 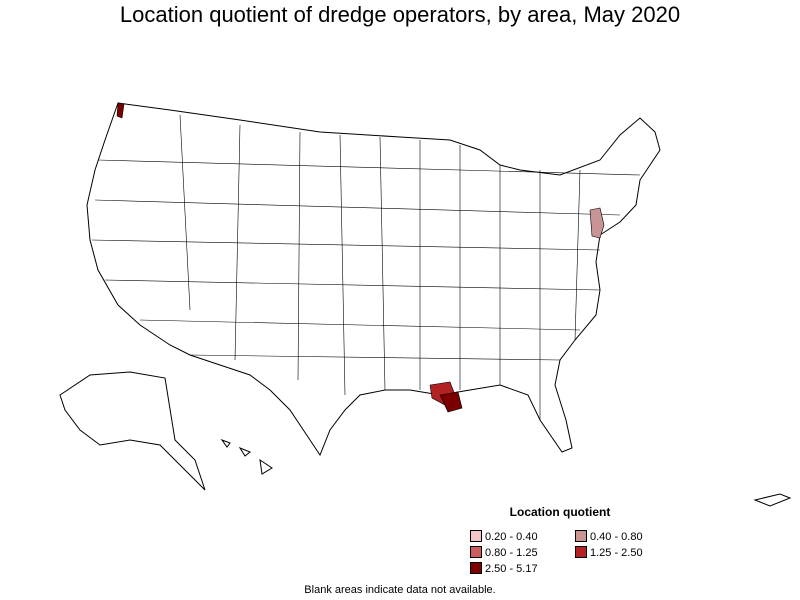 What do you see at coordinates (772, 500) in the screenshot?
I see `puerto-rico-outline` at bounding box center [772, 500].